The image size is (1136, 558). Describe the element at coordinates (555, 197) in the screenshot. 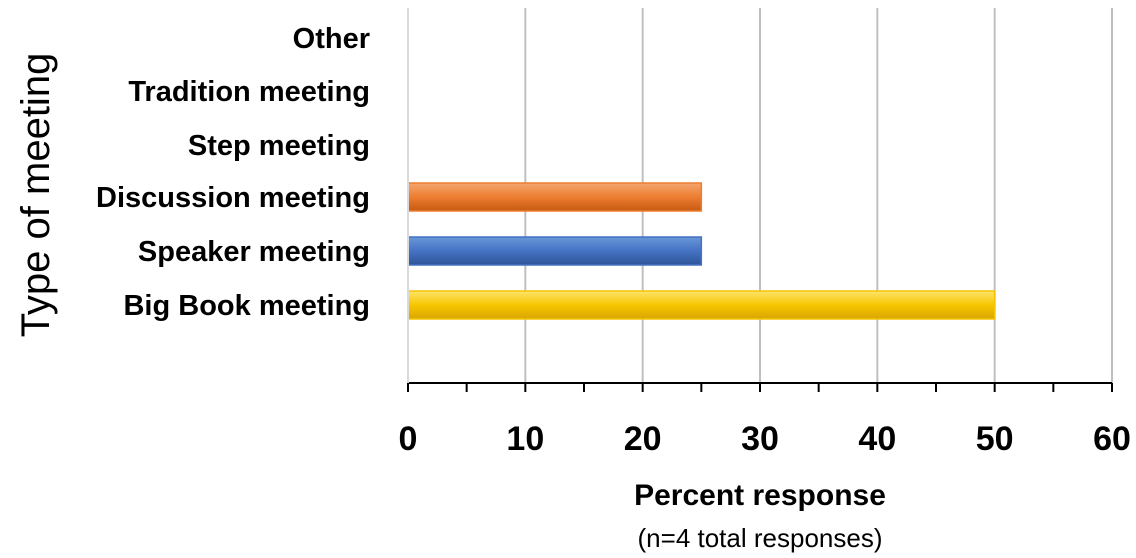

I see `bar-discussion-meeting` at that location.